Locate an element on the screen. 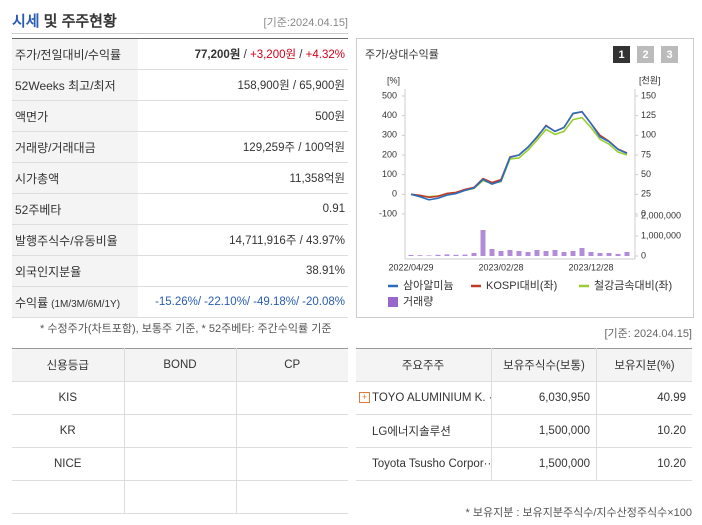 The height and width of the screenshot is (525, 702). row-label: 52주베타 is located at coordinates (75, 209).